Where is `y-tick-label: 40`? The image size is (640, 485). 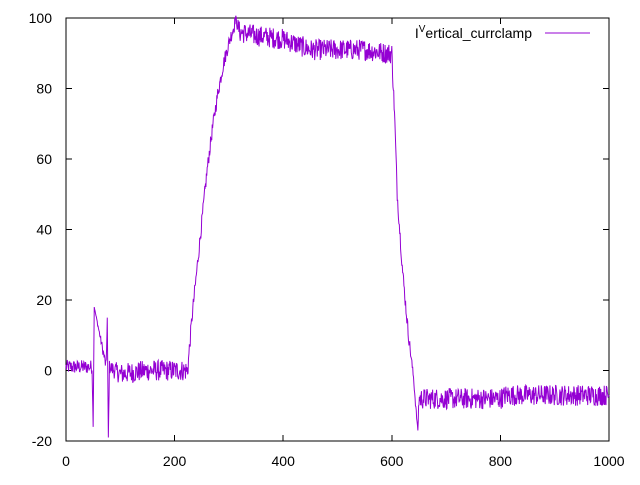 y-tick-label: 40 is located at coordinates (44, 230).